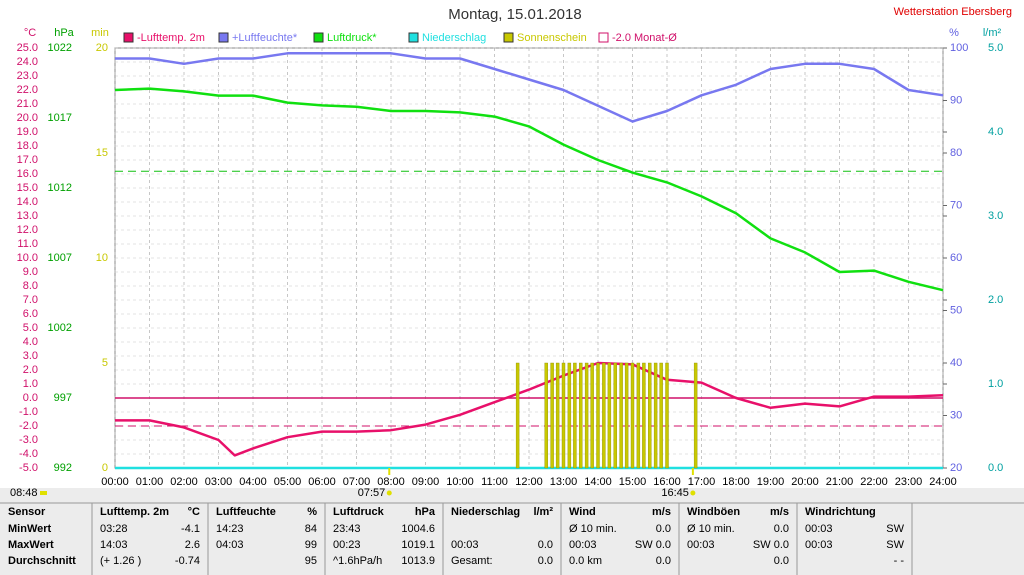  Describe the element at coordinates (150, 482) in the screenshot. I see `x-tick-label: 01:00` at that location.